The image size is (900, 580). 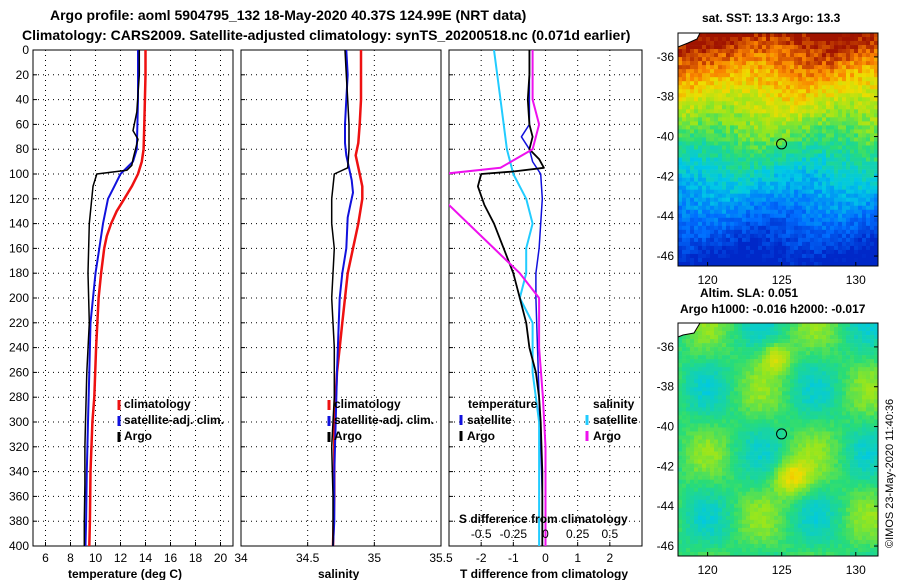 What do you see at coordinates (481, 436) in the screenshot?
I see `legend-t-argo-label: Argo` at bounding box center [481, 436].